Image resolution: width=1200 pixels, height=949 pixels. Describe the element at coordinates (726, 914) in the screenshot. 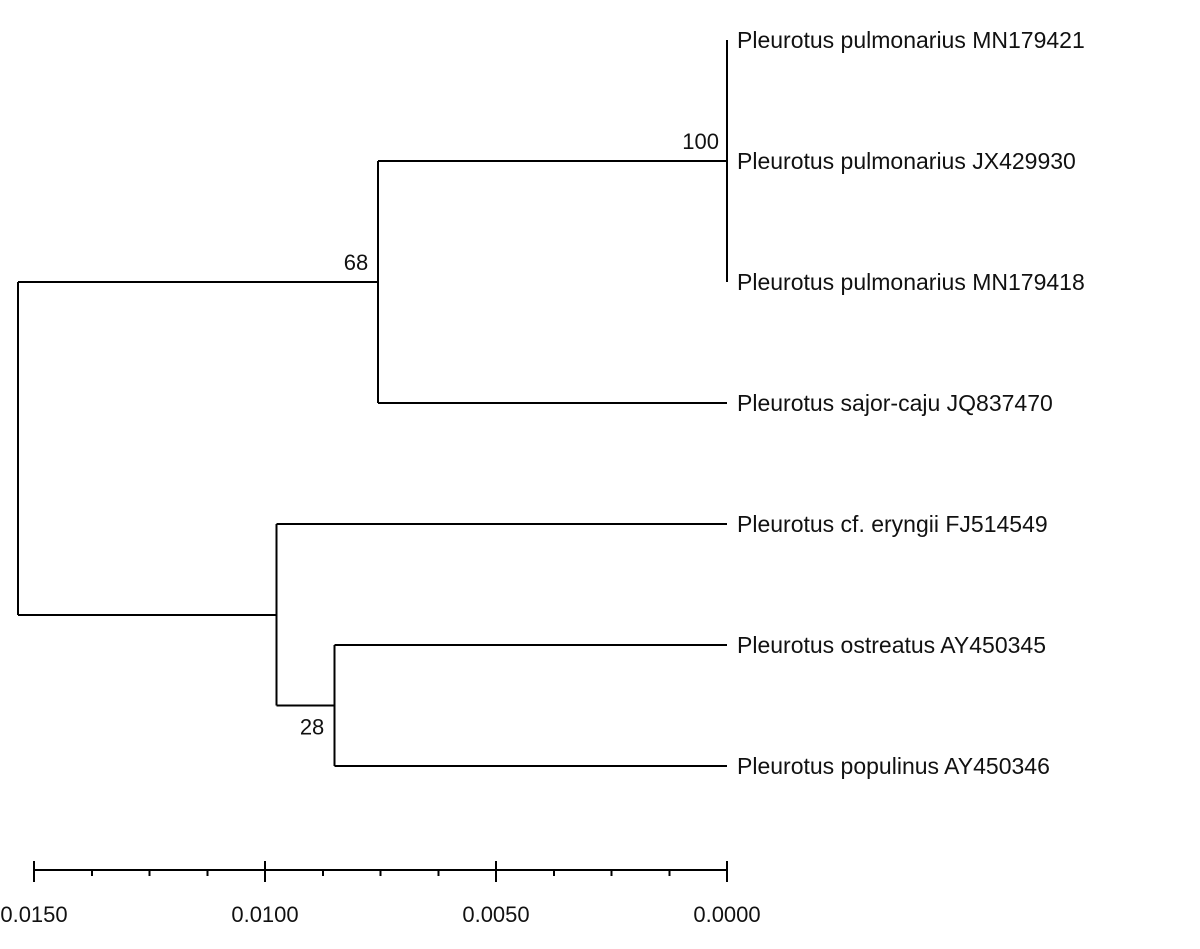

I see `tick-label: 0.0000` at that location.